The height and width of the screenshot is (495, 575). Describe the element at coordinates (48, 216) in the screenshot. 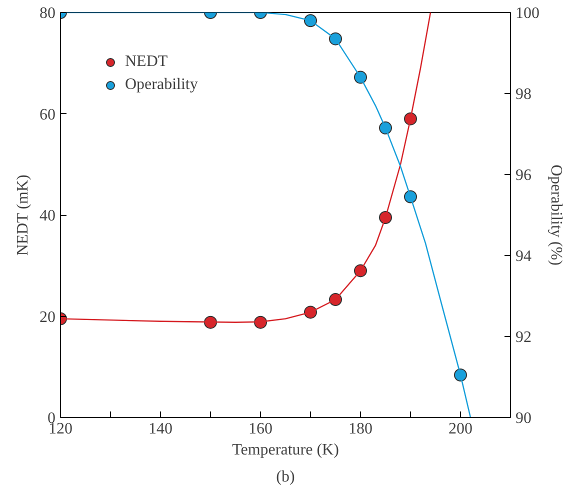

I see `y-tick-label: 40` at that location.